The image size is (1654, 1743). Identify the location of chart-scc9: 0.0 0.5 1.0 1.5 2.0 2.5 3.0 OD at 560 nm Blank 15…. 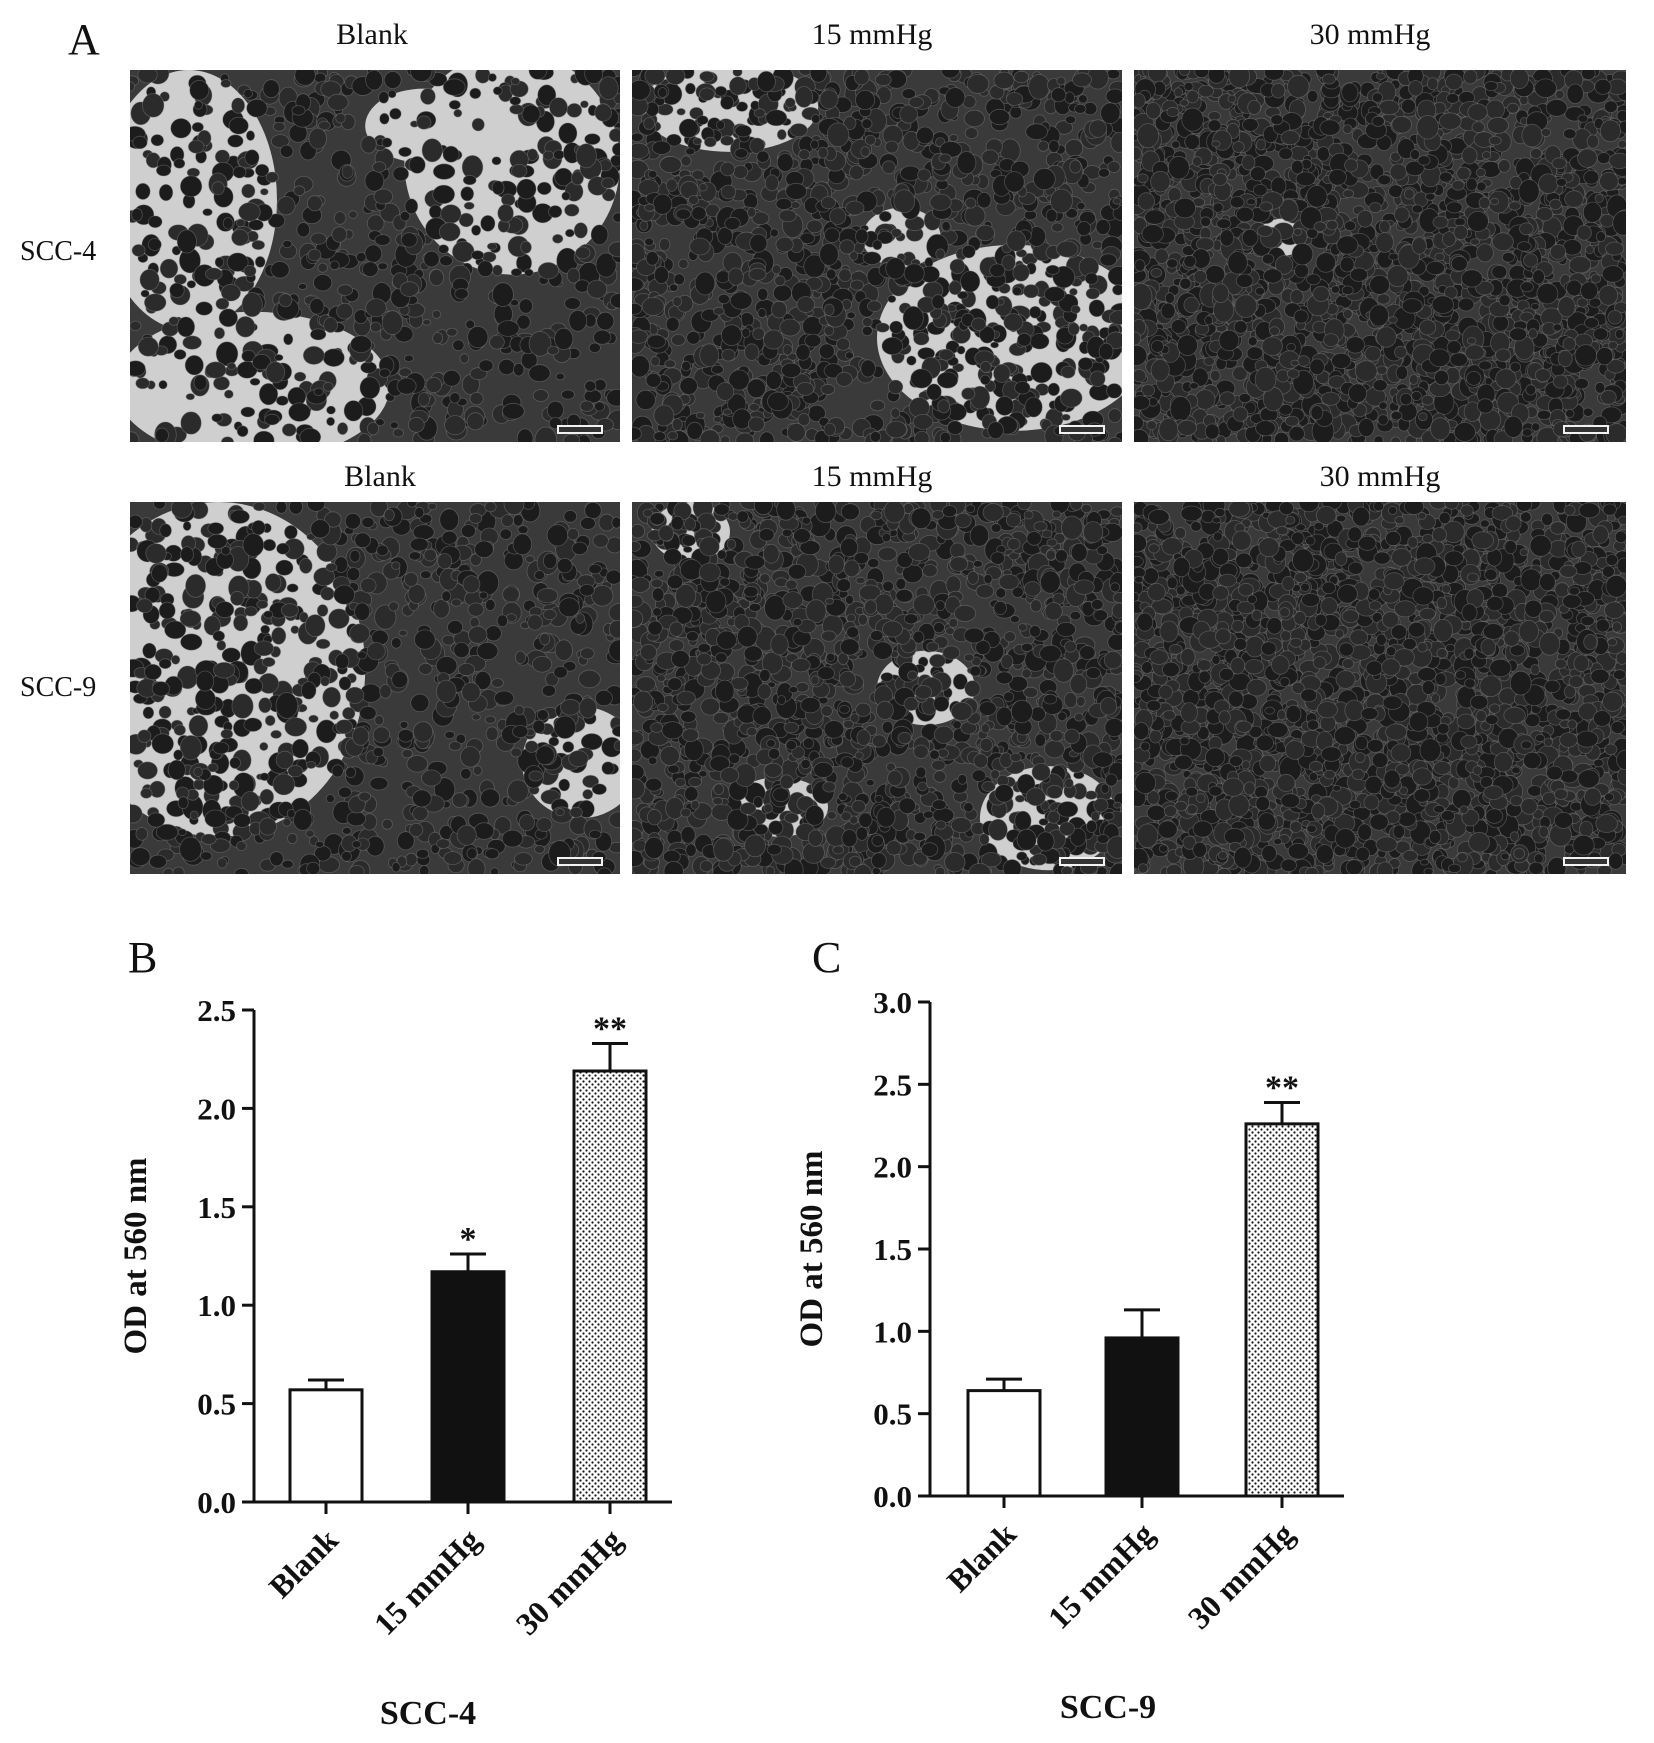
(1069, 1355).